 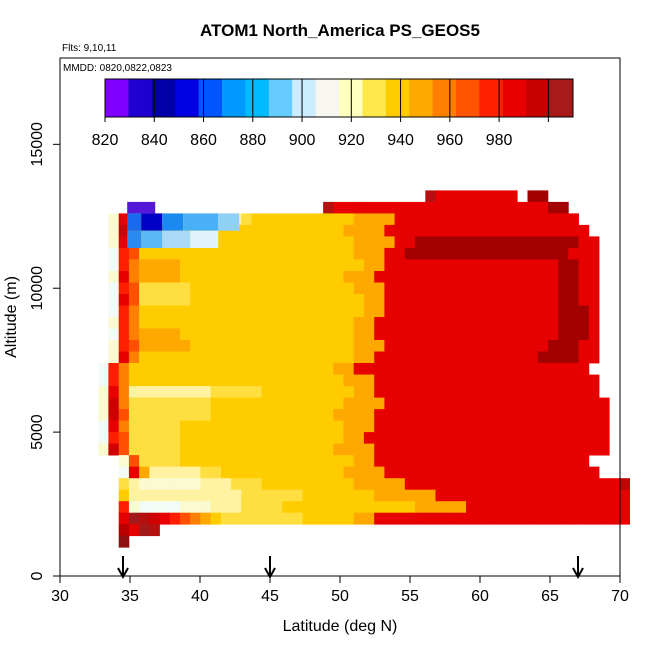 What do you see at coordinates (252, 140) in the screenshot?
I see `colorbar-tick-label: 880` at bounding box center [252, 140].